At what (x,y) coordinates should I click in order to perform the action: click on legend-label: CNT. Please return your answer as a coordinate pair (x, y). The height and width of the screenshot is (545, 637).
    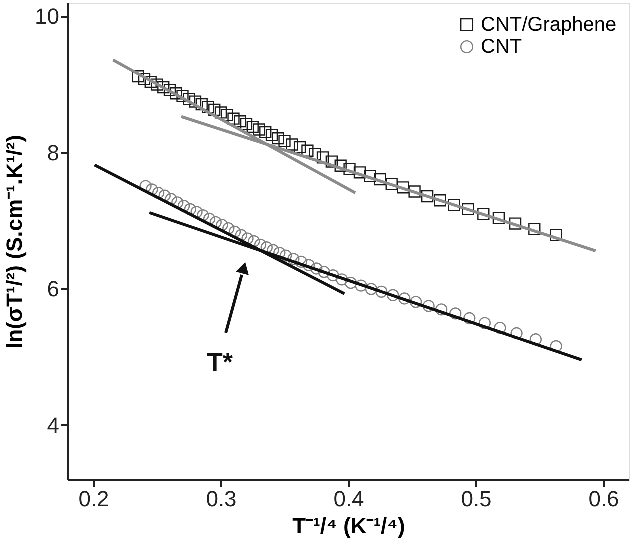
    Looking at the image, I should click on (501, 47).